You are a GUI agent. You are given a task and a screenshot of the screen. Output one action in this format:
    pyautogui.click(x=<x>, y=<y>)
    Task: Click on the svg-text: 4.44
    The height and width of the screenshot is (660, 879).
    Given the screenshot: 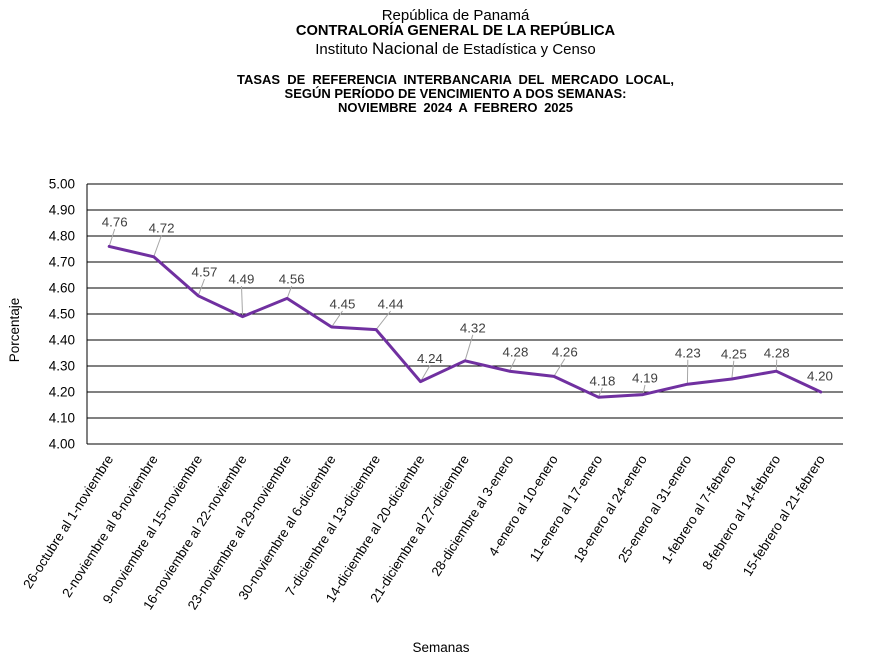 What is the action you would take?
    pyautogui.click(x=391, y=304)
    